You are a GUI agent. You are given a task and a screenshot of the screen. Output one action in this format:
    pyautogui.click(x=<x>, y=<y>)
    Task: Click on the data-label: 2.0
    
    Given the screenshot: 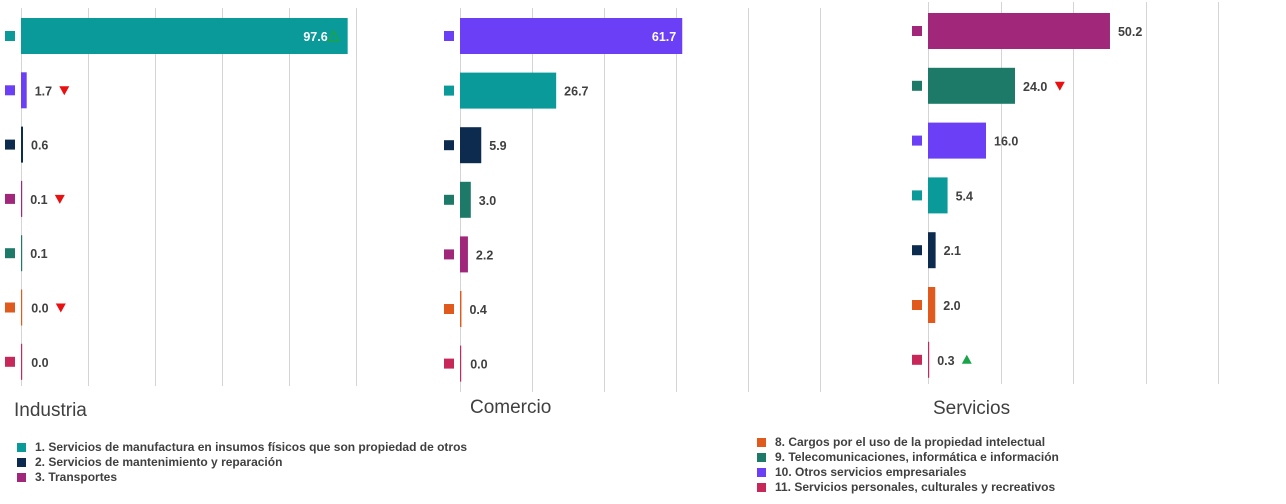 What is the action you would take?
    pyautogui.click(x=951, y=306)
    